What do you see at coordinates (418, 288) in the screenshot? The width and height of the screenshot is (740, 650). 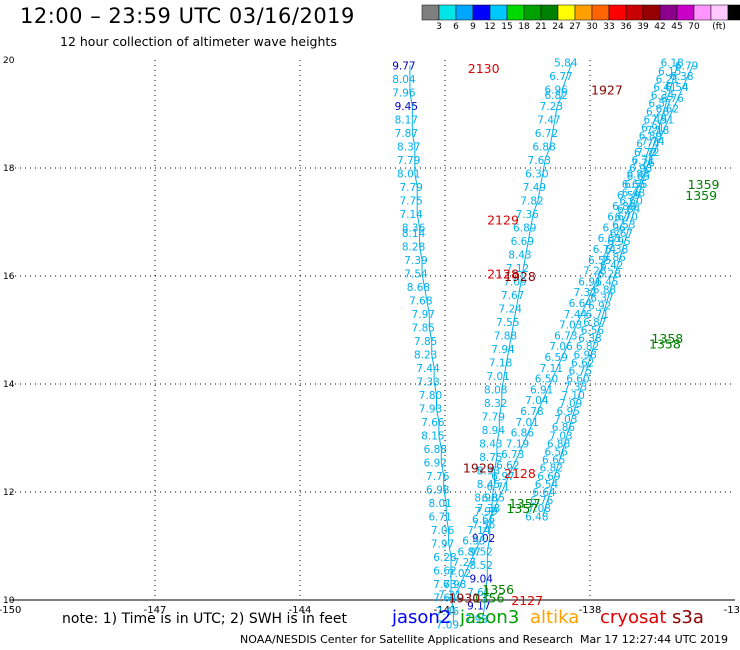 I see `wave-height-label: 8.68` at bounding box center [418, 288].